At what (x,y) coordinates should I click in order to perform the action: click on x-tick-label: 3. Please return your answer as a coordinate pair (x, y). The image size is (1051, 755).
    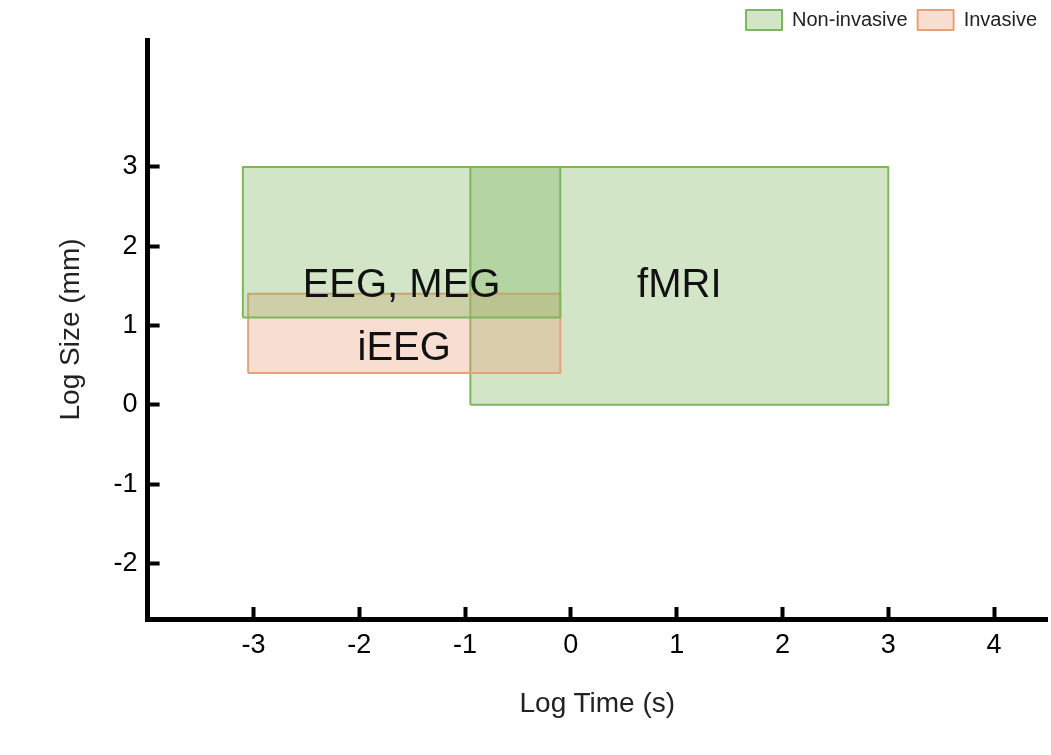
    Looking at the image, I should click on (888, 643).